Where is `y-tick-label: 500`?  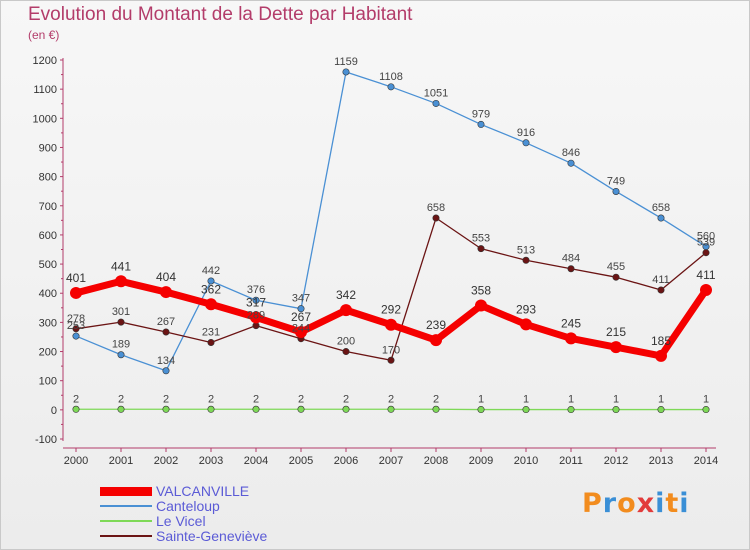
y-tick-label: 500 is located at coordinates (48, 265).